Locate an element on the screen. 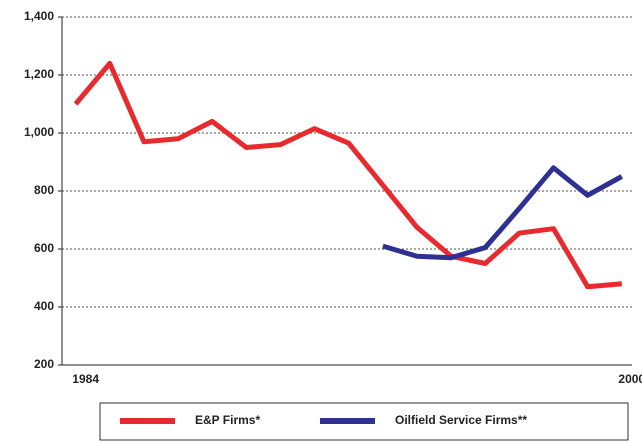 Image resolution: width=642 pixels, height=442 pixels. legend-label: Oilfield Service Firms** is located at coordinates (461, 420).